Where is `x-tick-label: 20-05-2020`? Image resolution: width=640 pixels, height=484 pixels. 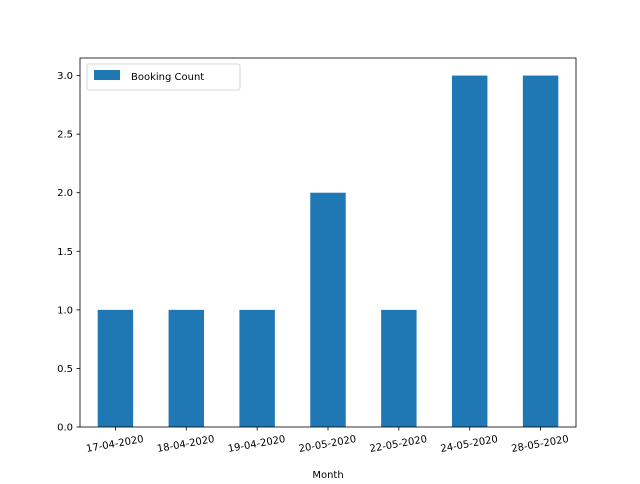 x-tick-label: 20-05-2020 is located at coordinates (327, 444).